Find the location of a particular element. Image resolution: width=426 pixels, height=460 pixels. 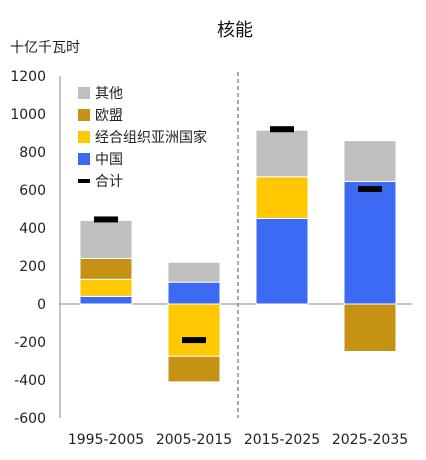

legend-label: 经合组织亚洲国家 is located at coordinates (151, 137).